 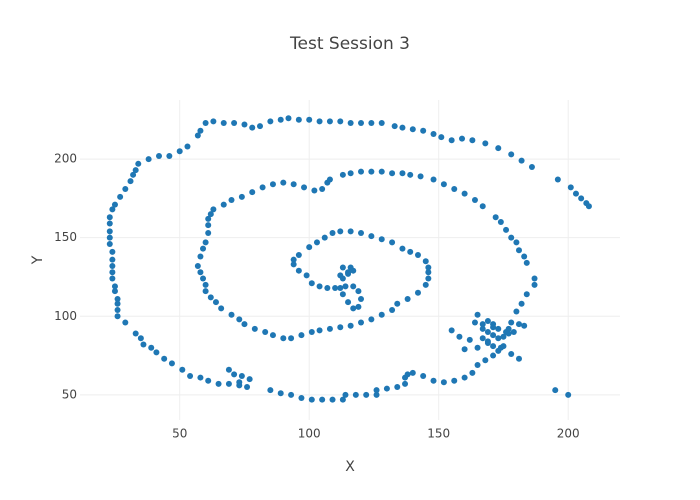 What do you see at coordinates (568, 434) in the screenshot?
I see `x-tick-label: 200` at bounding box center [568, 434].